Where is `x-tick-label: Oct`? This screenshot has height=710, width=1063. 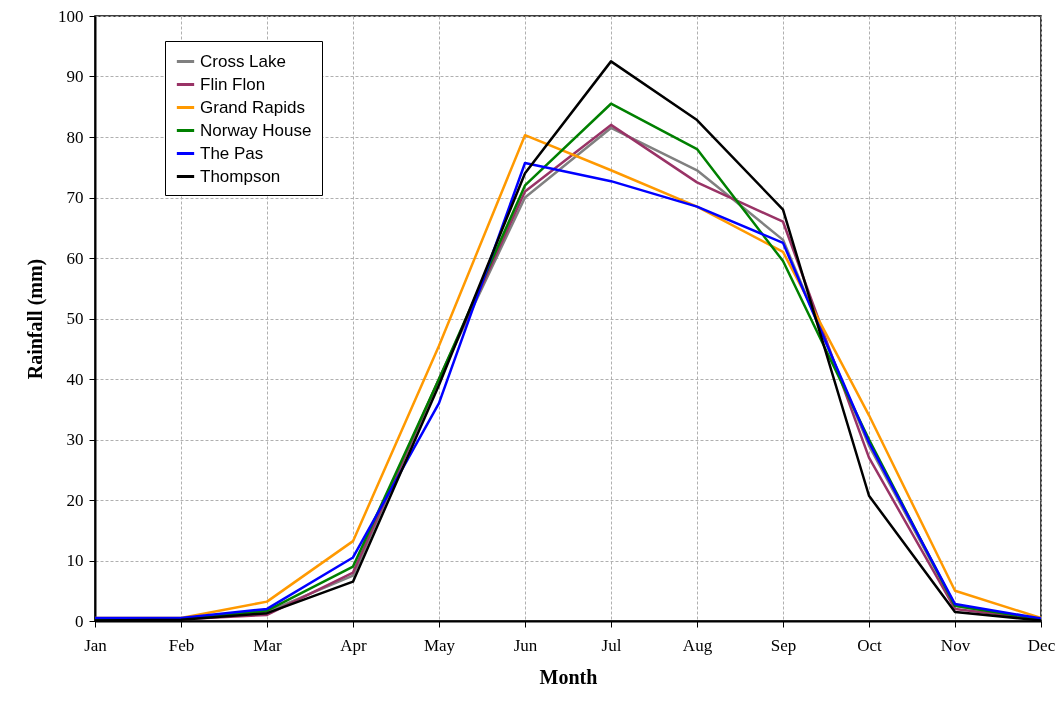
x-tick-label: Oct is located at coordinates (870, 645).